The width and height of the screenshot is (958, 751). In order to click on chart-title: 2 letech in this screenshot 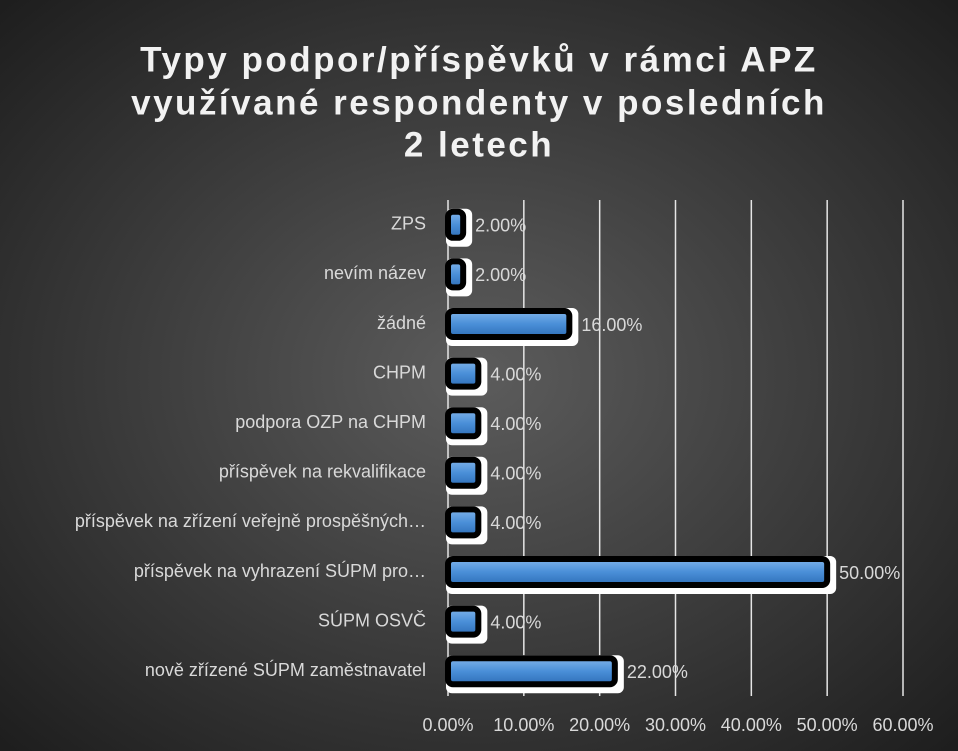, I will do `click(479, 144)`.